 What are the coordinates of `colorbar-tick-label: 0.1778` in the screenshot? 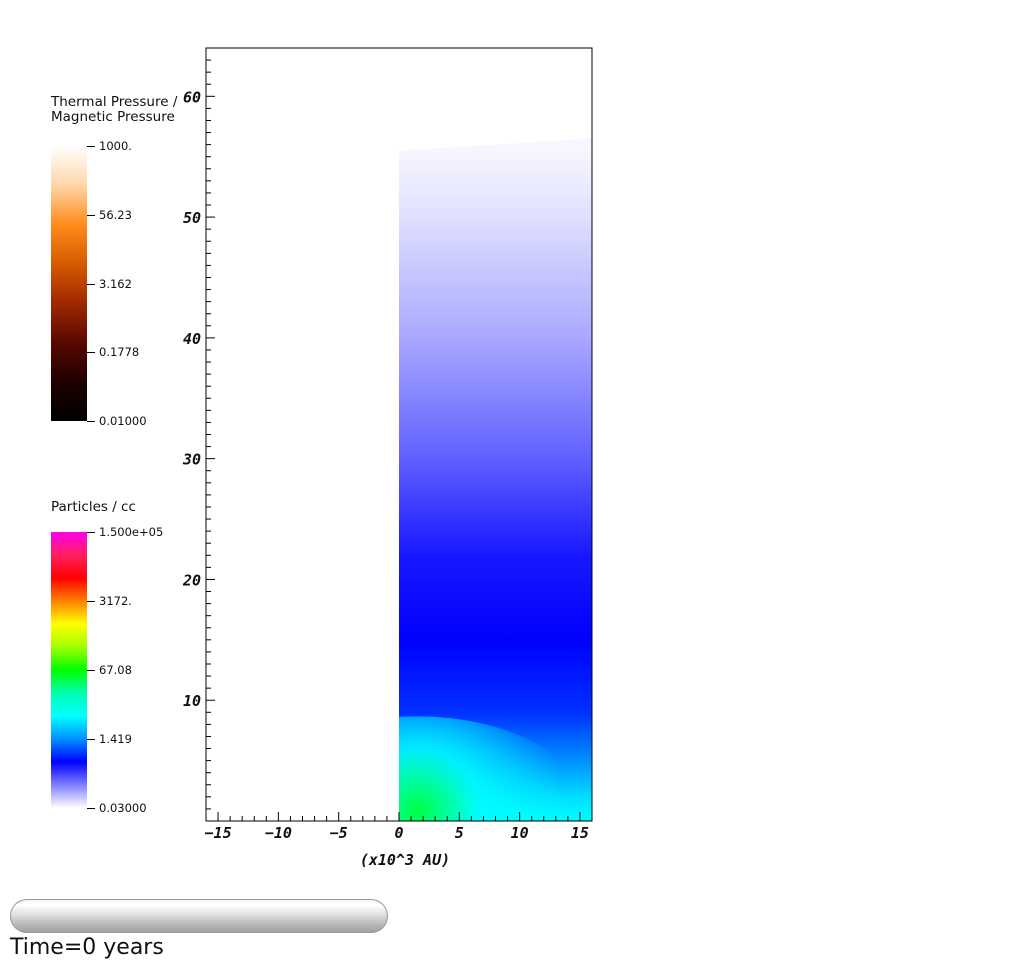 It's located at (119, 352).